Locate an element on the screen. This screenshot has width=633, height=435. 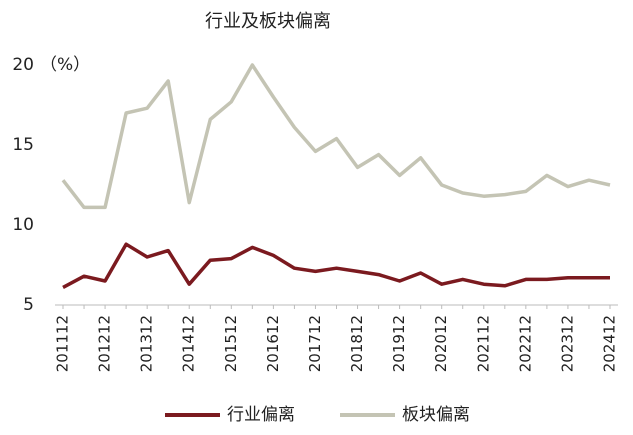
x-tick-label: 201612 is located at coordinates (273, 343).